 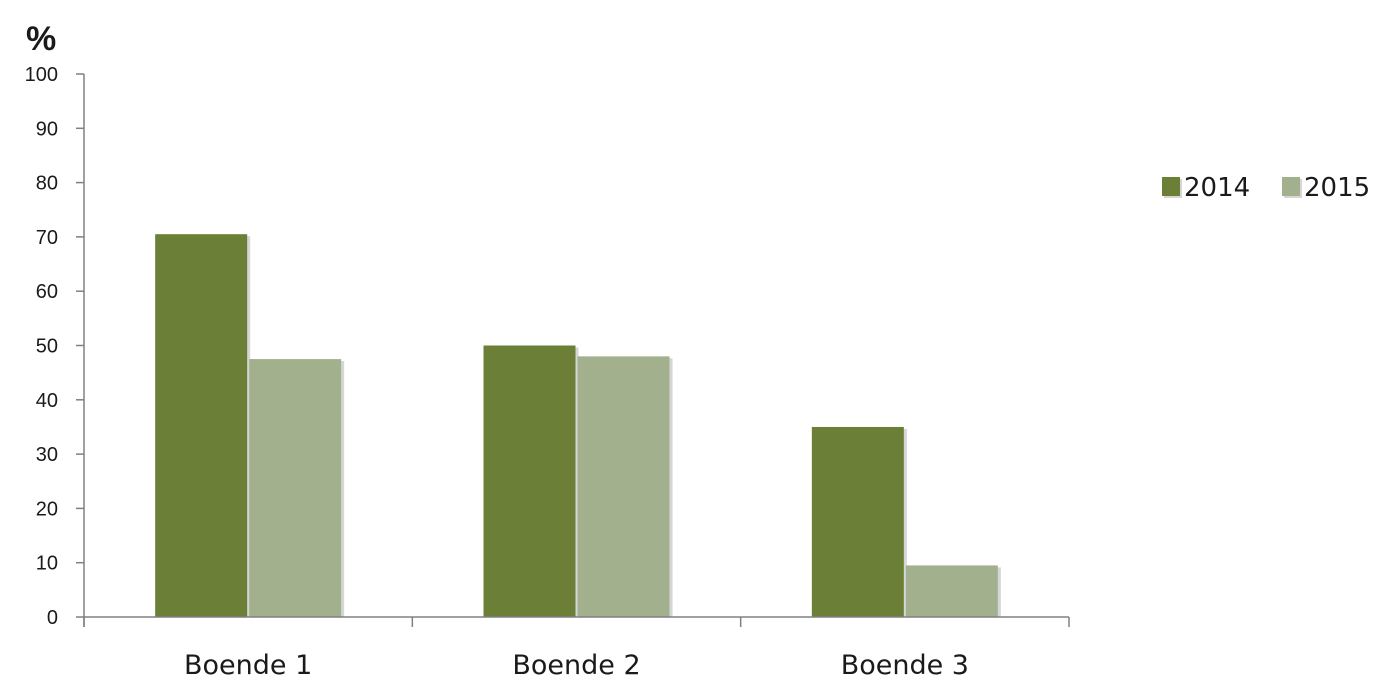 I want to click on legend-label-2015: 2015, so click(x=1337, y=188).